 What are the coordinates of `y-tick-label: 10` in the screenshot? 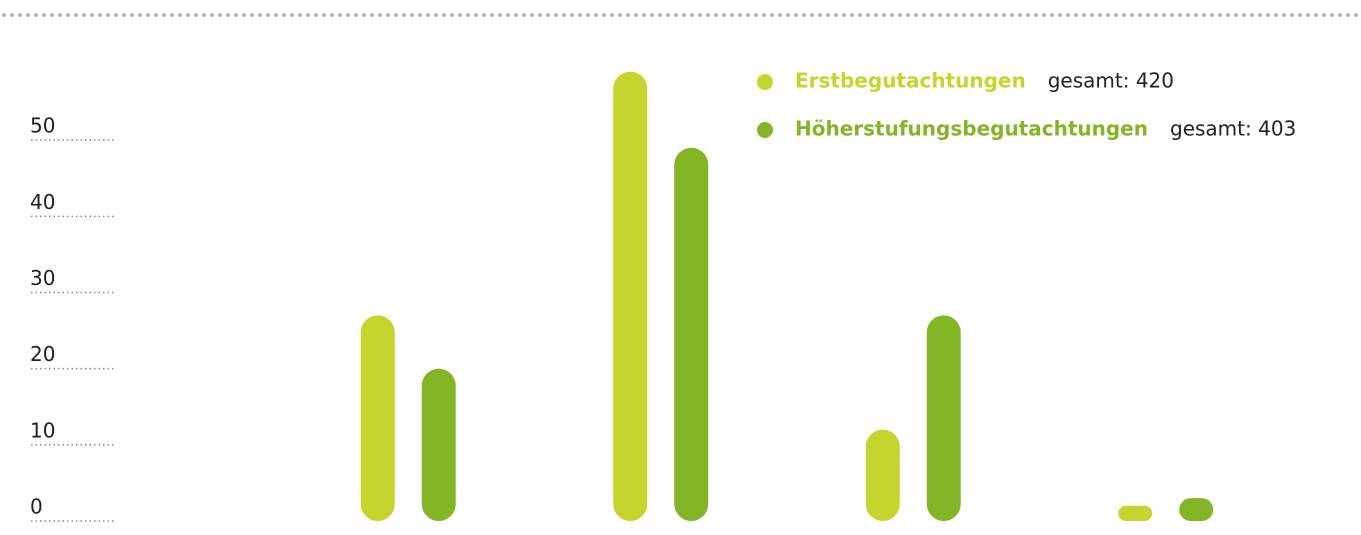 It's located at (42, 430).